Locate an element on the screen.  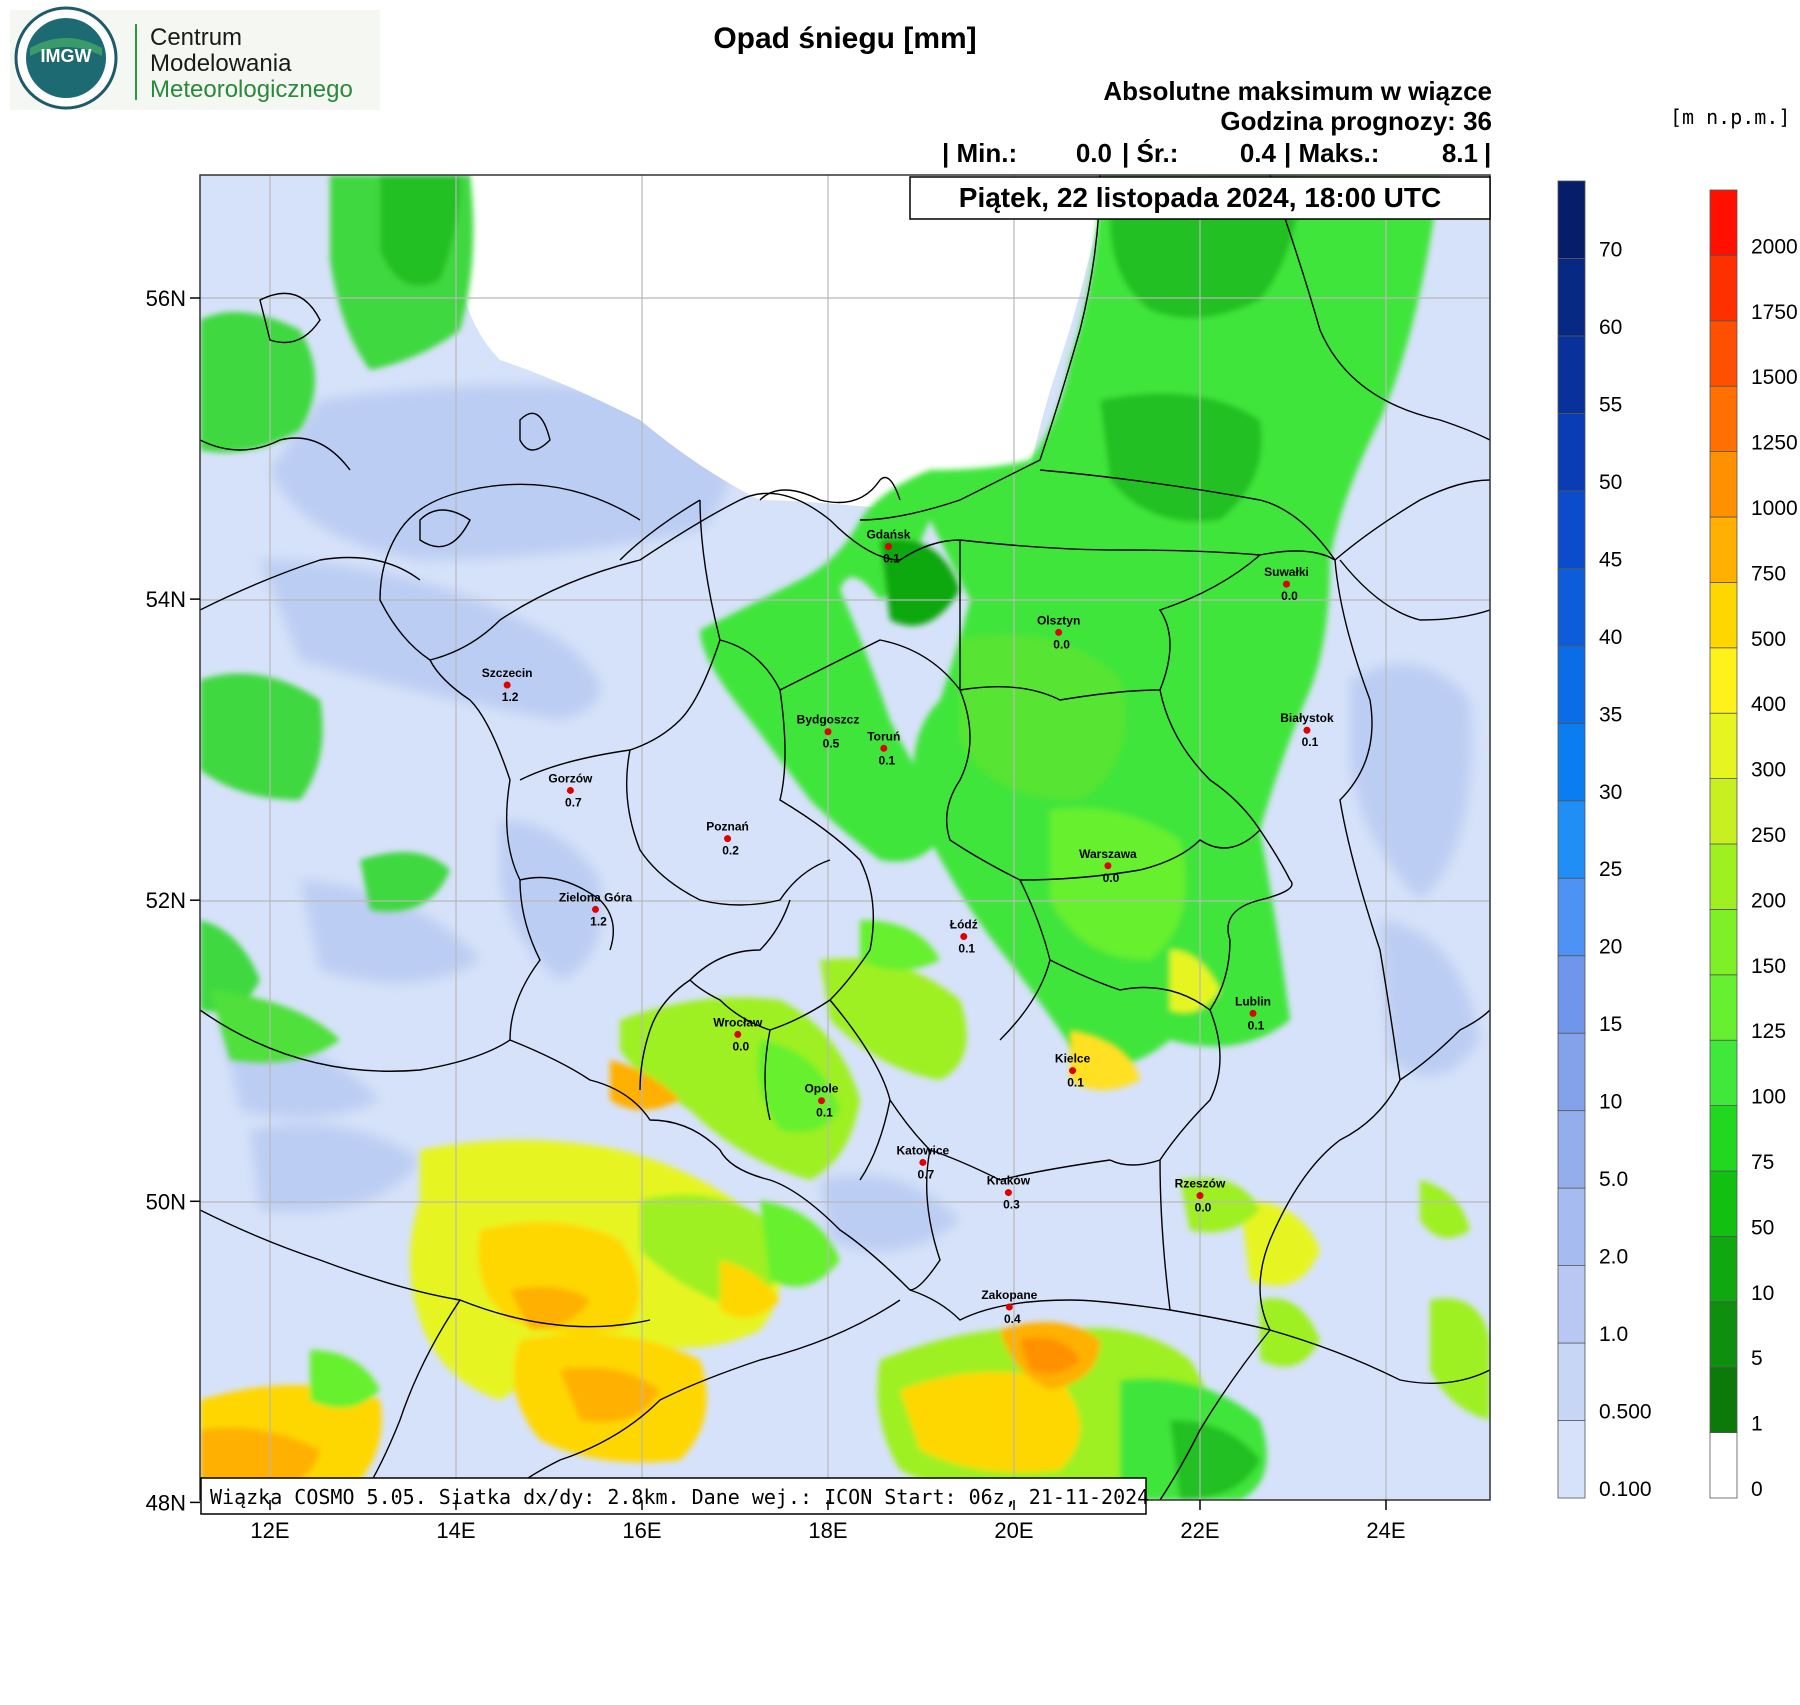
city-marker: Łódź 0.1 is located at coordinates (964, 937).